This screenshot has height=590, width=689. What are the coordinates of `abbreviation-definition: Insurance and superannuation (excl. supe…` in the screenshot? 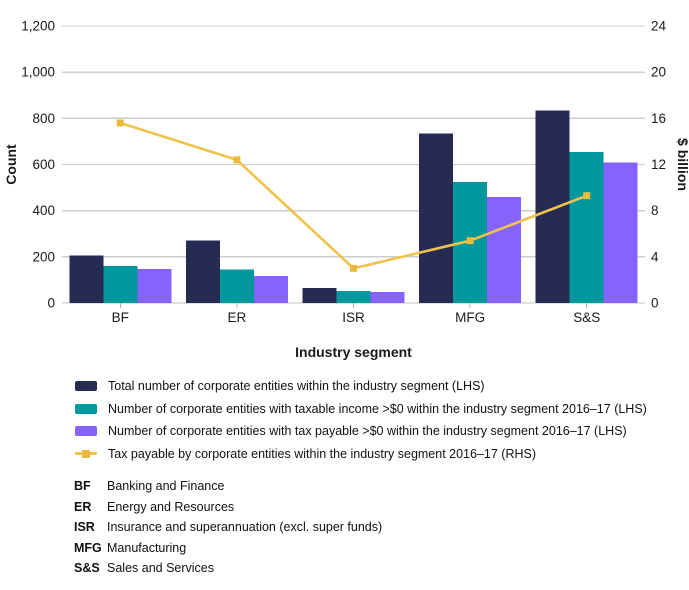 It's located at (245, 527).